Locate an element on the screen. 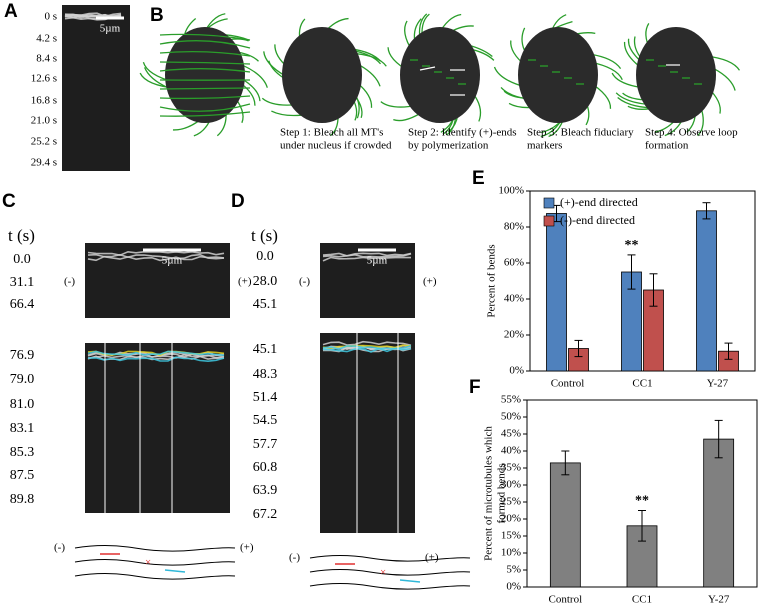  time-label: 57.7 is located at coordinates (265, 444).